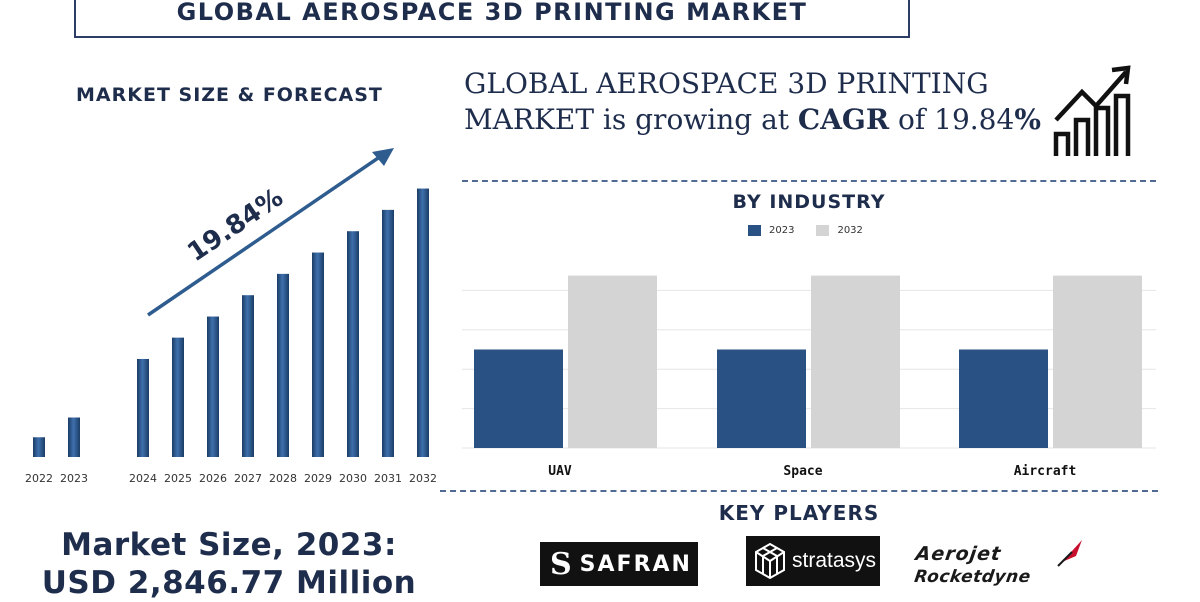 Image resolution: width=1200 pixels, height=602 pixels. What do you see at coordinates (805, 230) in the screenshot?
I see `industry-legend: 2023 2032` at bounding box center [805, 230].